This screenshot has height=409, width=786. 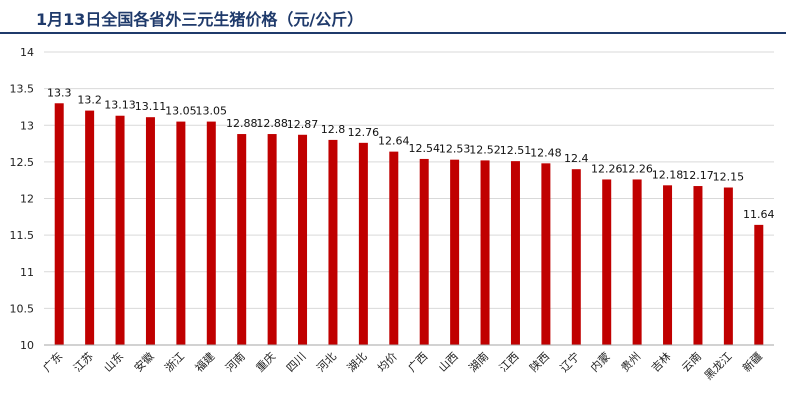 I want to click on y-axis-ticks: 10 10.5 11 11.5 12 12.5 13 13.5 14, so click(x=22, y=199).